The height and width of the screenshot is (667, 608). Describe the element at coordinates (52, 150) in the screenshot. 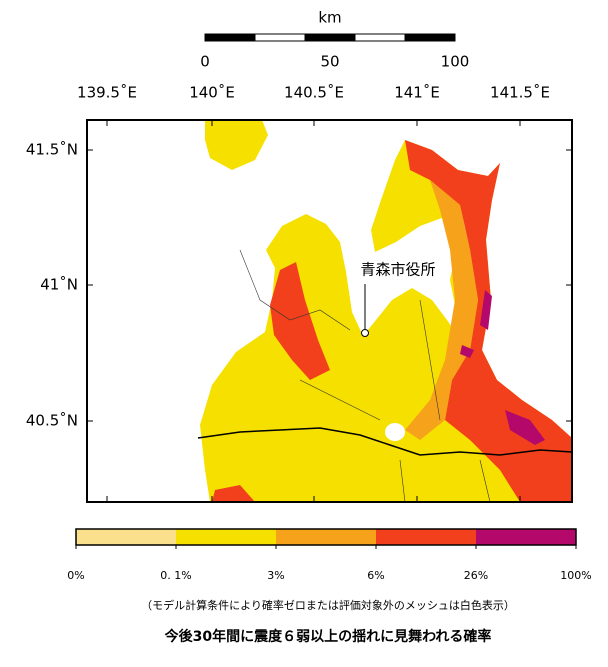

I see `latitude-label: 41.5˚N` at that location.